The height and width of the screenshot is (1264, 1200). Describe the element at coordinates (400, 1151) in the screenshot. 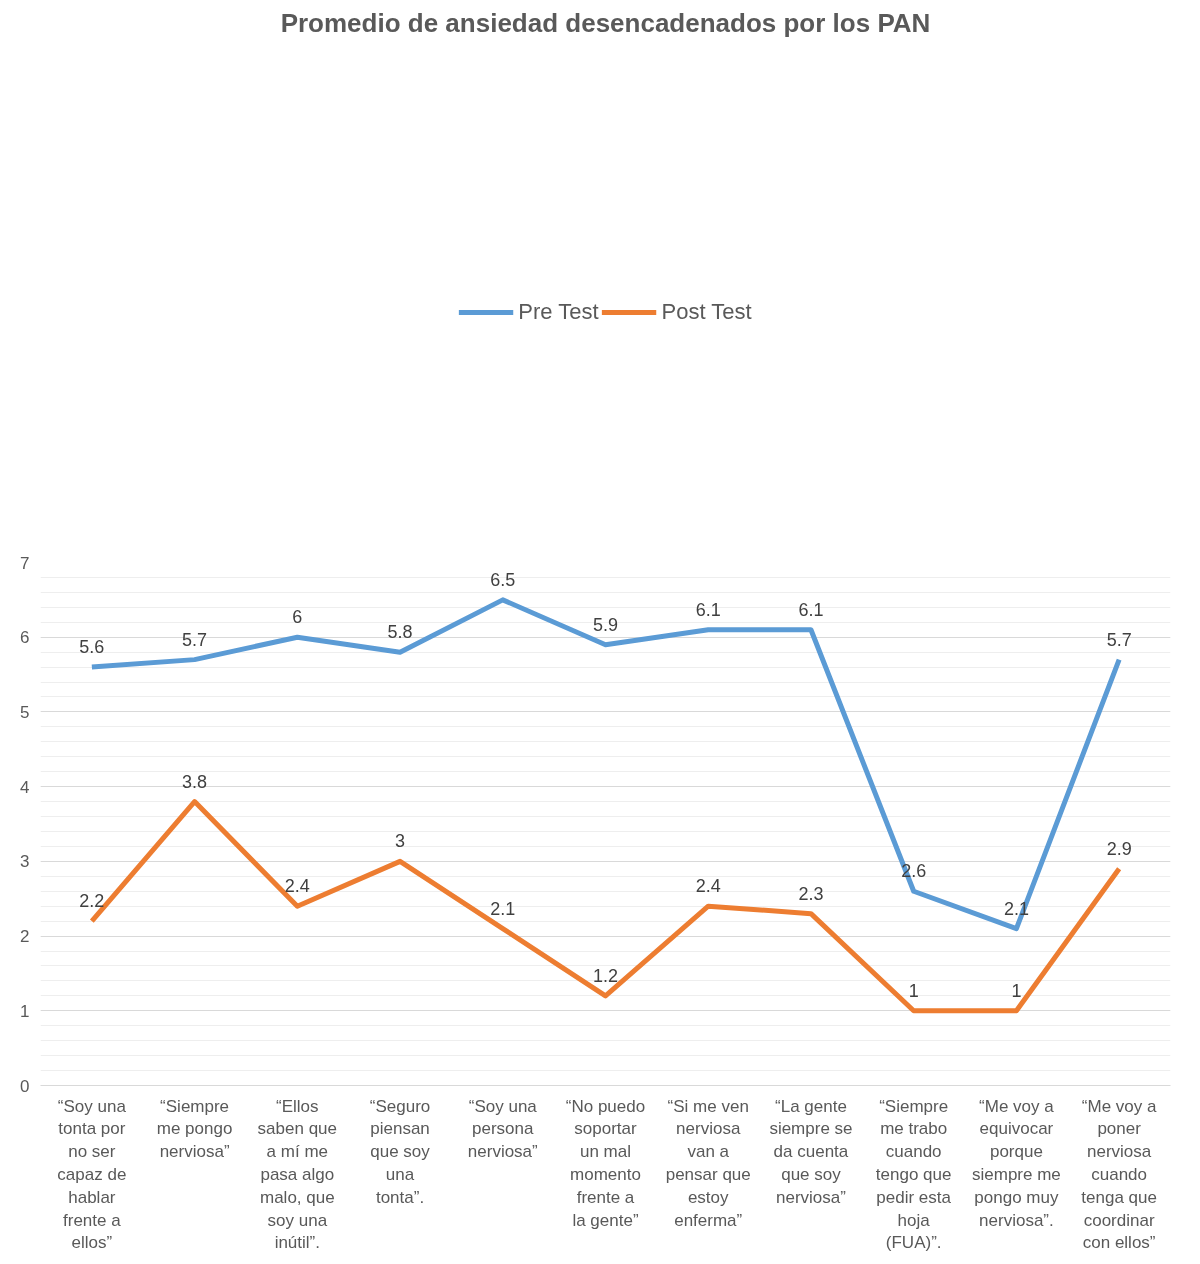

I see `x-tick-label: “Seguro piensan que soy una tonta”.` at that location.